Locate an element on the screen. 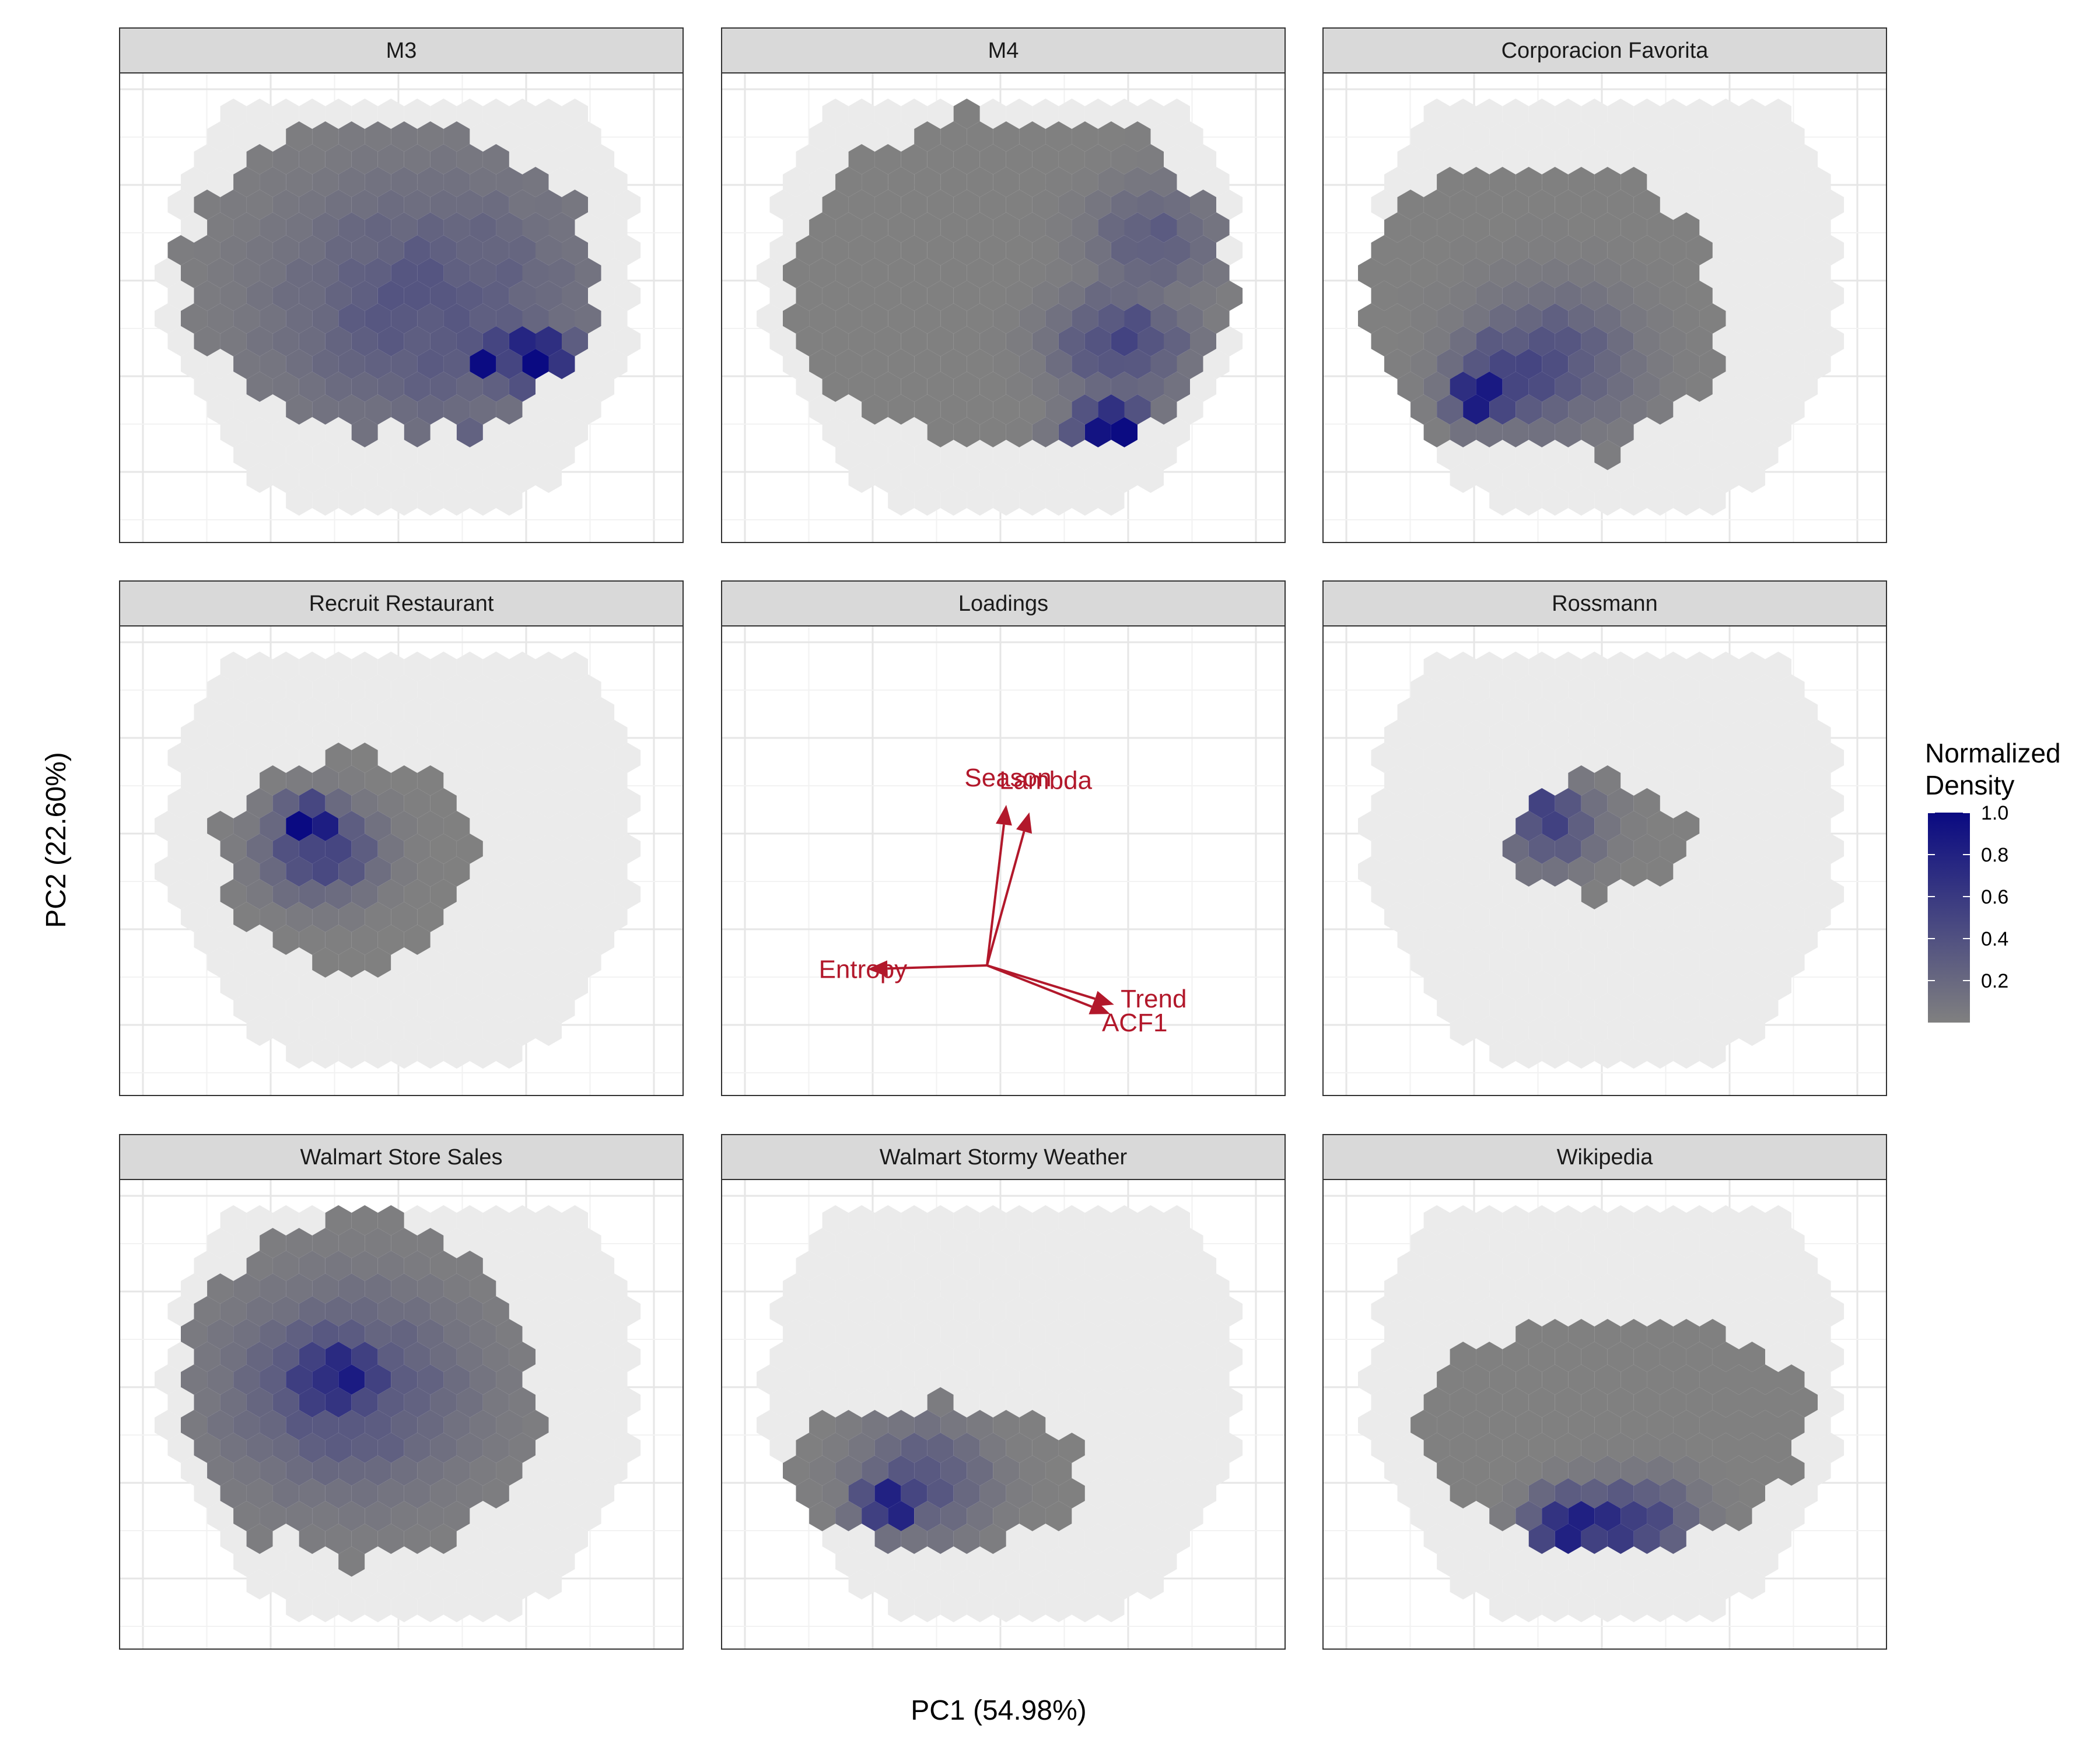 The width and height of the screenshot is (2100, 1750). loading-arrow-trend is located at coordinates (1041, 982).